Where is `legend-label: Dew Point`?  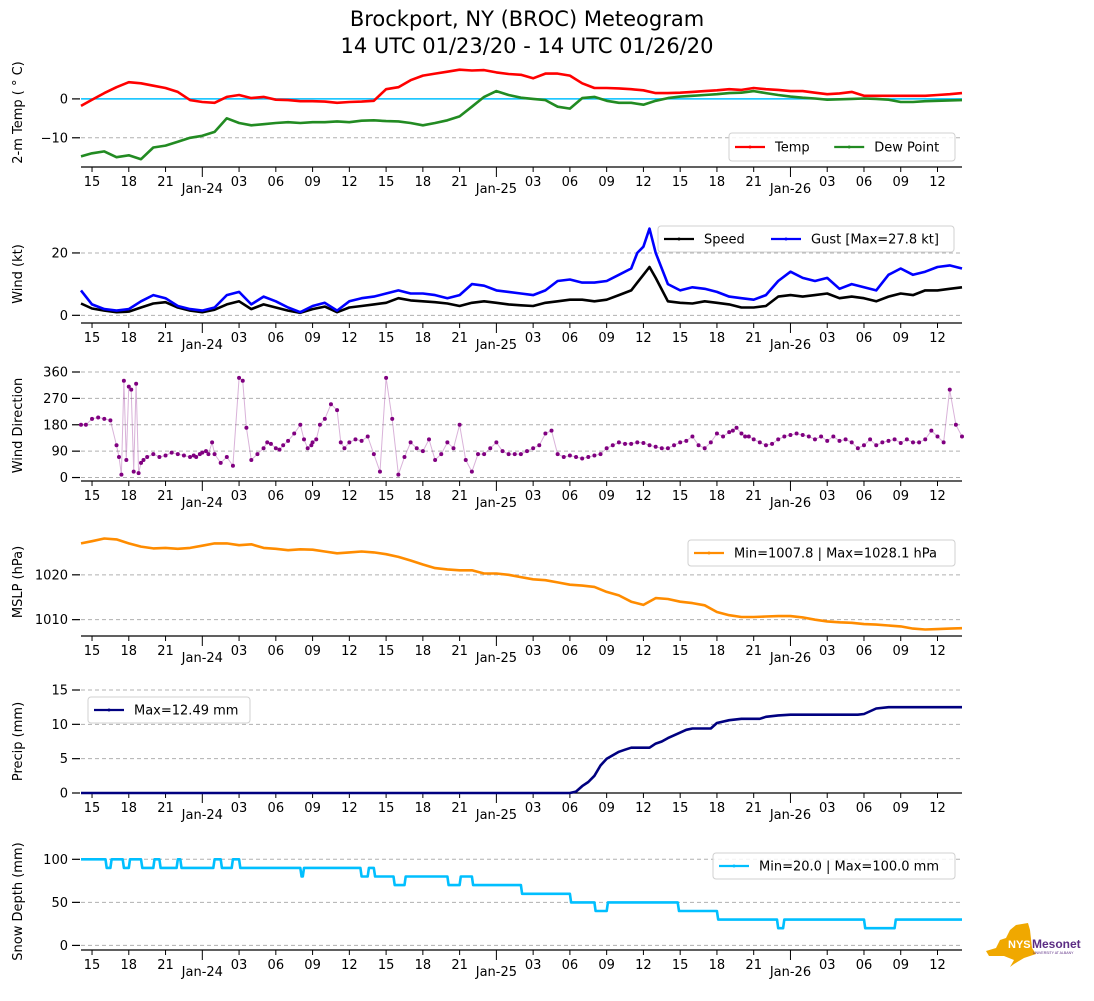
legend-label: Dew Point is located at coordinates (906, 148).